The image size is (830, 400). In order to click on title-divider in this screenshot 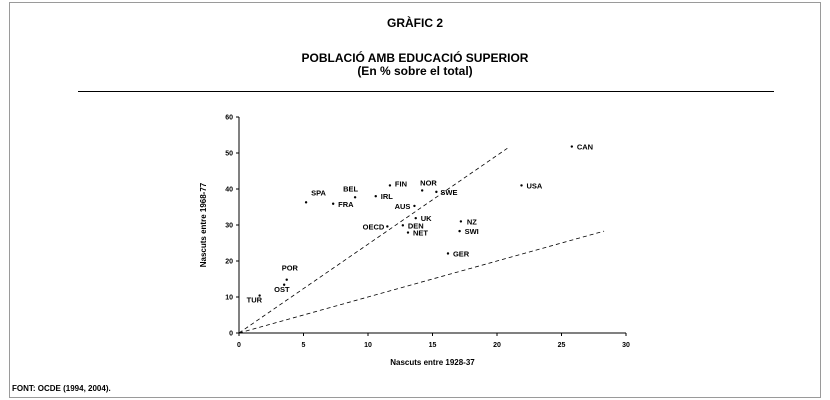, I will do `click(426, 91)`.